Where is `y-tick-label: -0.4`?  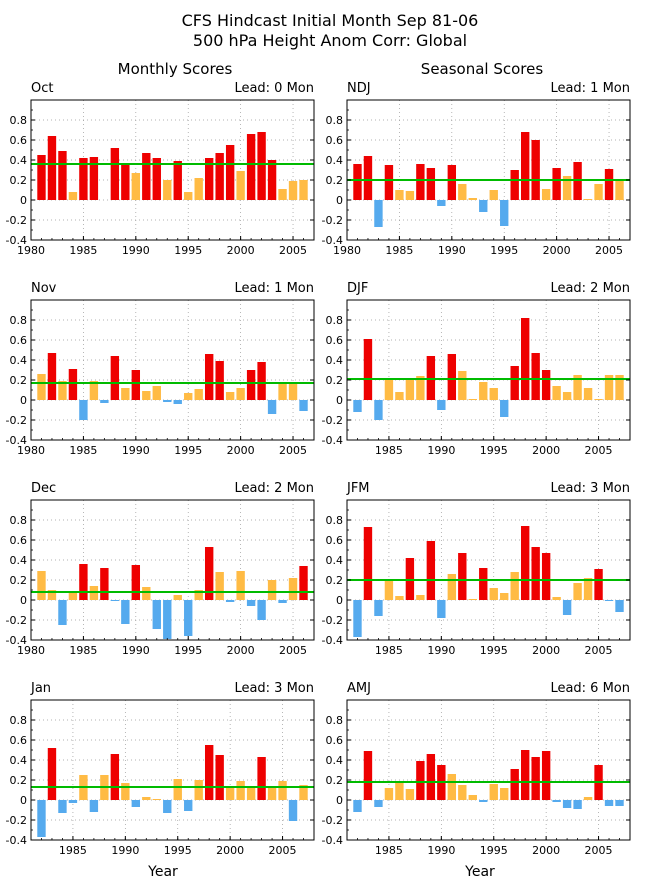
y-tick-label: -0.4 is located at coordinates (332, 240).